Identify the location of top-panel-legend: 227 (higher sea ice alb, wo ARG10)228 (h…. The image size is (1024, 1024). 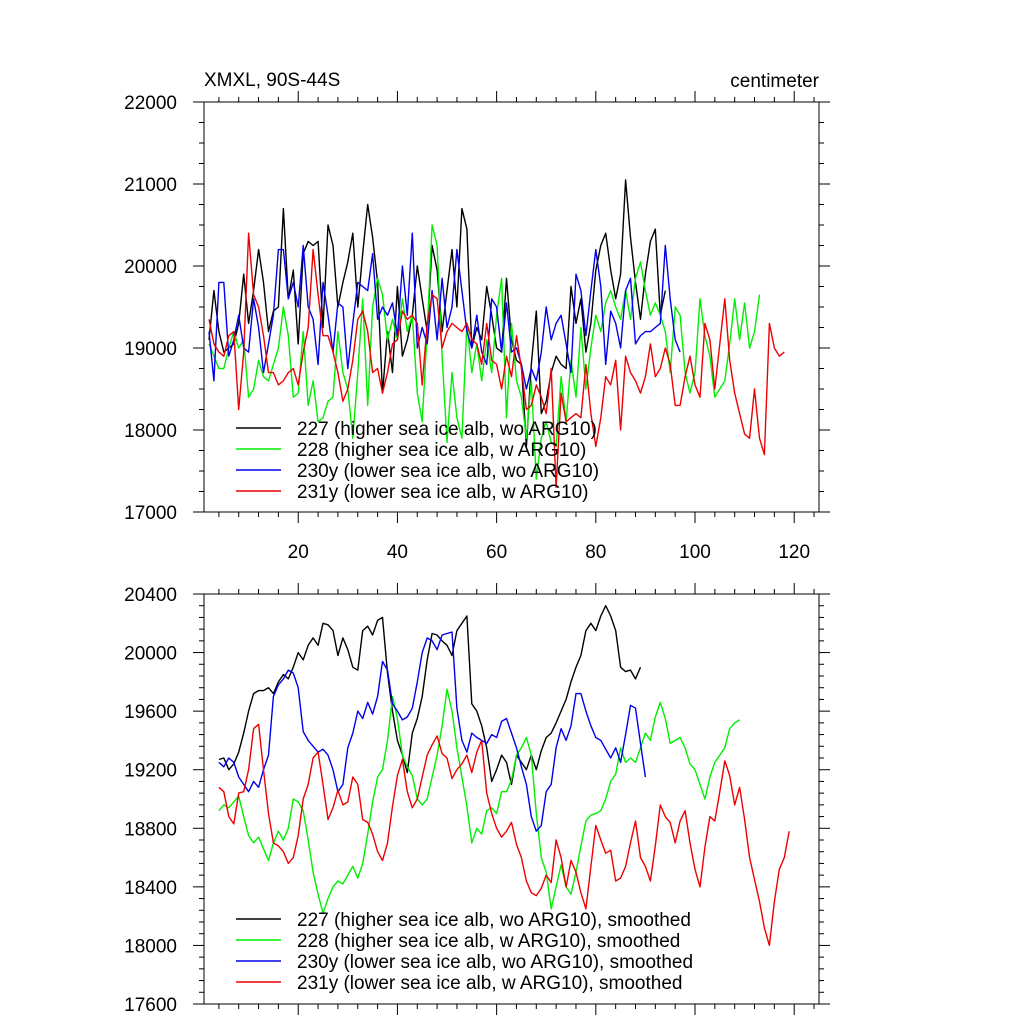
(417, 461).